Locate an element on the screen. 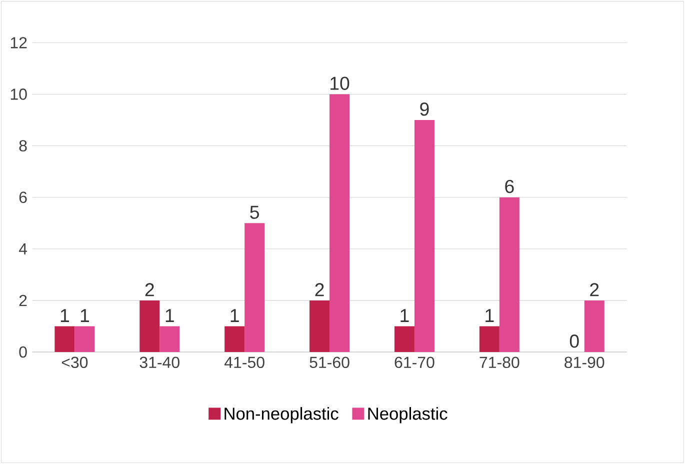 The image size is (685, 464). y-tick-label: 8 is located at coordinates (23, 146).